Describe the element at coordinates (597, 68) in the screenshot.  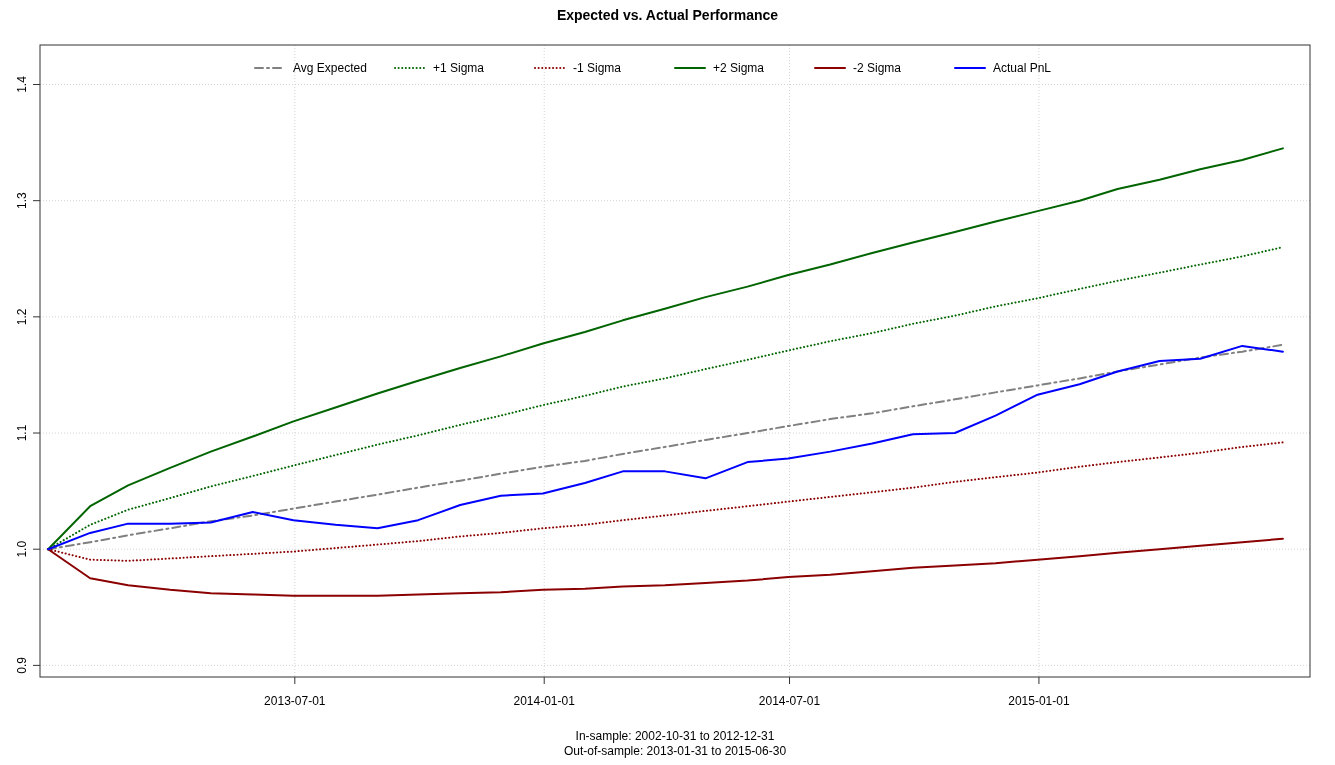
I see `legend-label: -1 Sigma` at that location.